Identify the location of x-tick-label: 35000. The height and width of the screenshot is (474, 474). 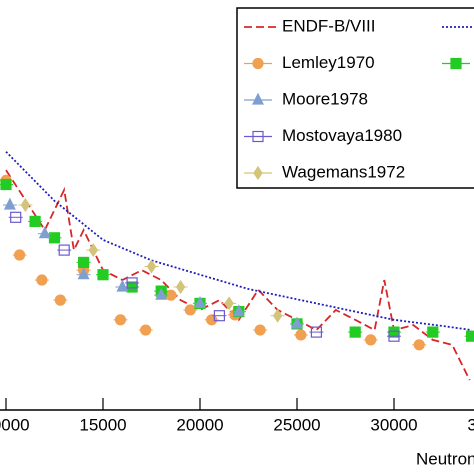
(470, 424).